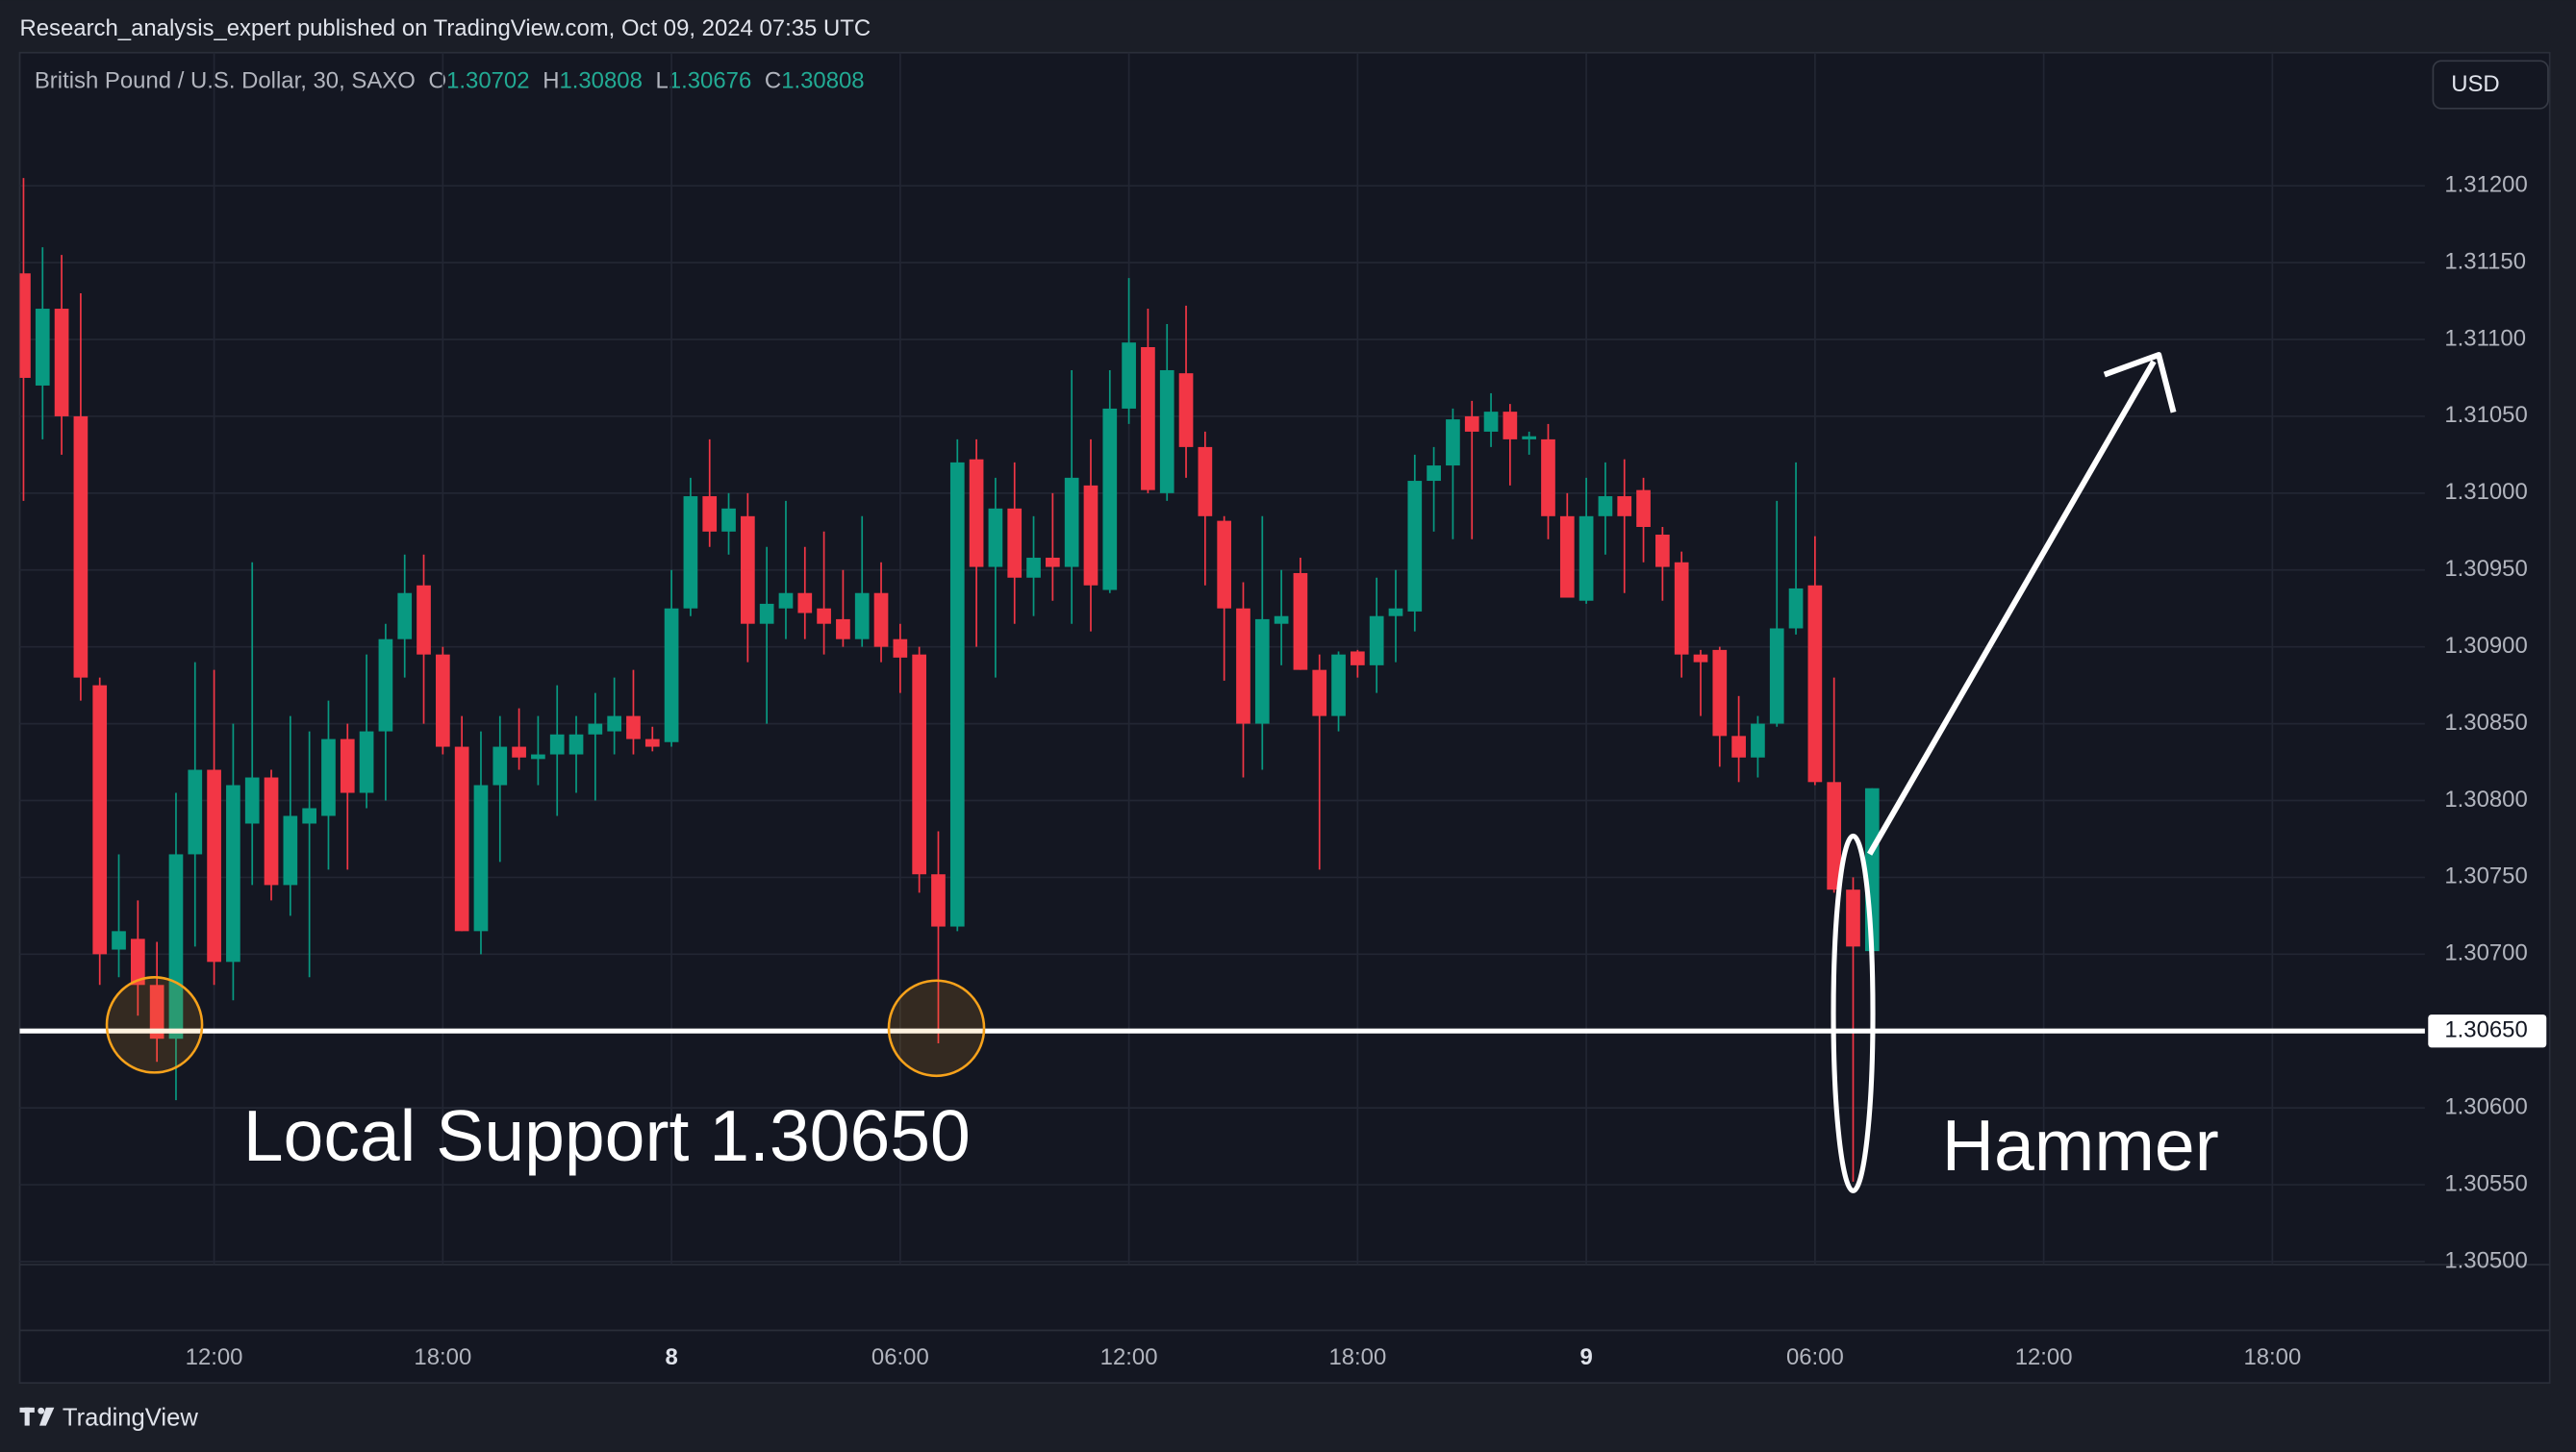 This screenshot has width=2576, height=1452. What do you see at coordinates (2486, 1106) in the screenshot?
I see `y-tick-label: 1.30600` at bounding box center [2486, 1106].